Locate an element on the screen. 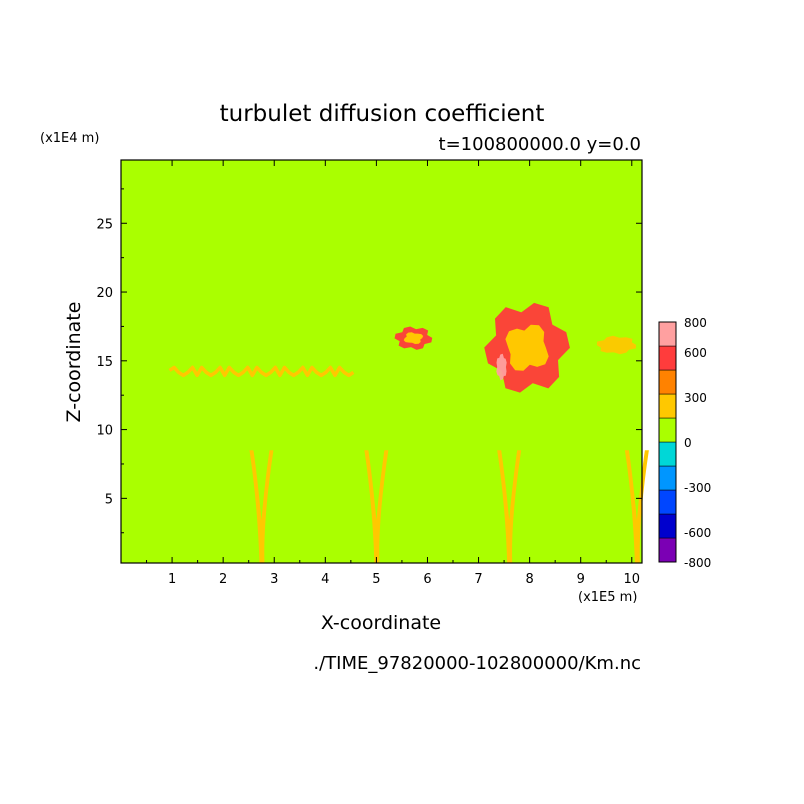 The image size is (804, 804). colorbar-frame is located at coordinates (667, 442).